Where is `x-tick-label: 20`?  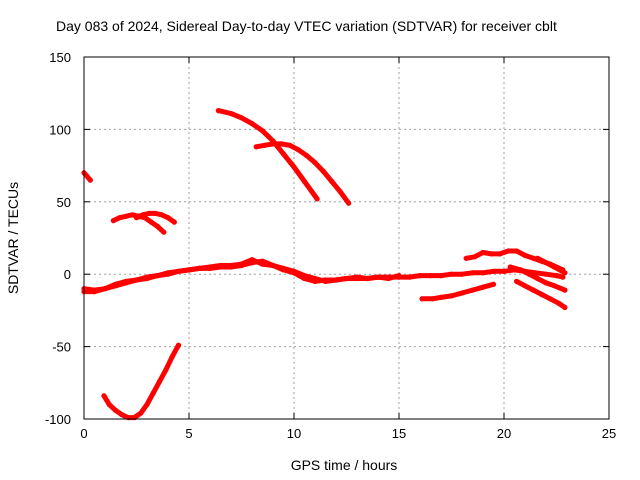 x-tick-label: 20 is located at coordinates (504, 433).